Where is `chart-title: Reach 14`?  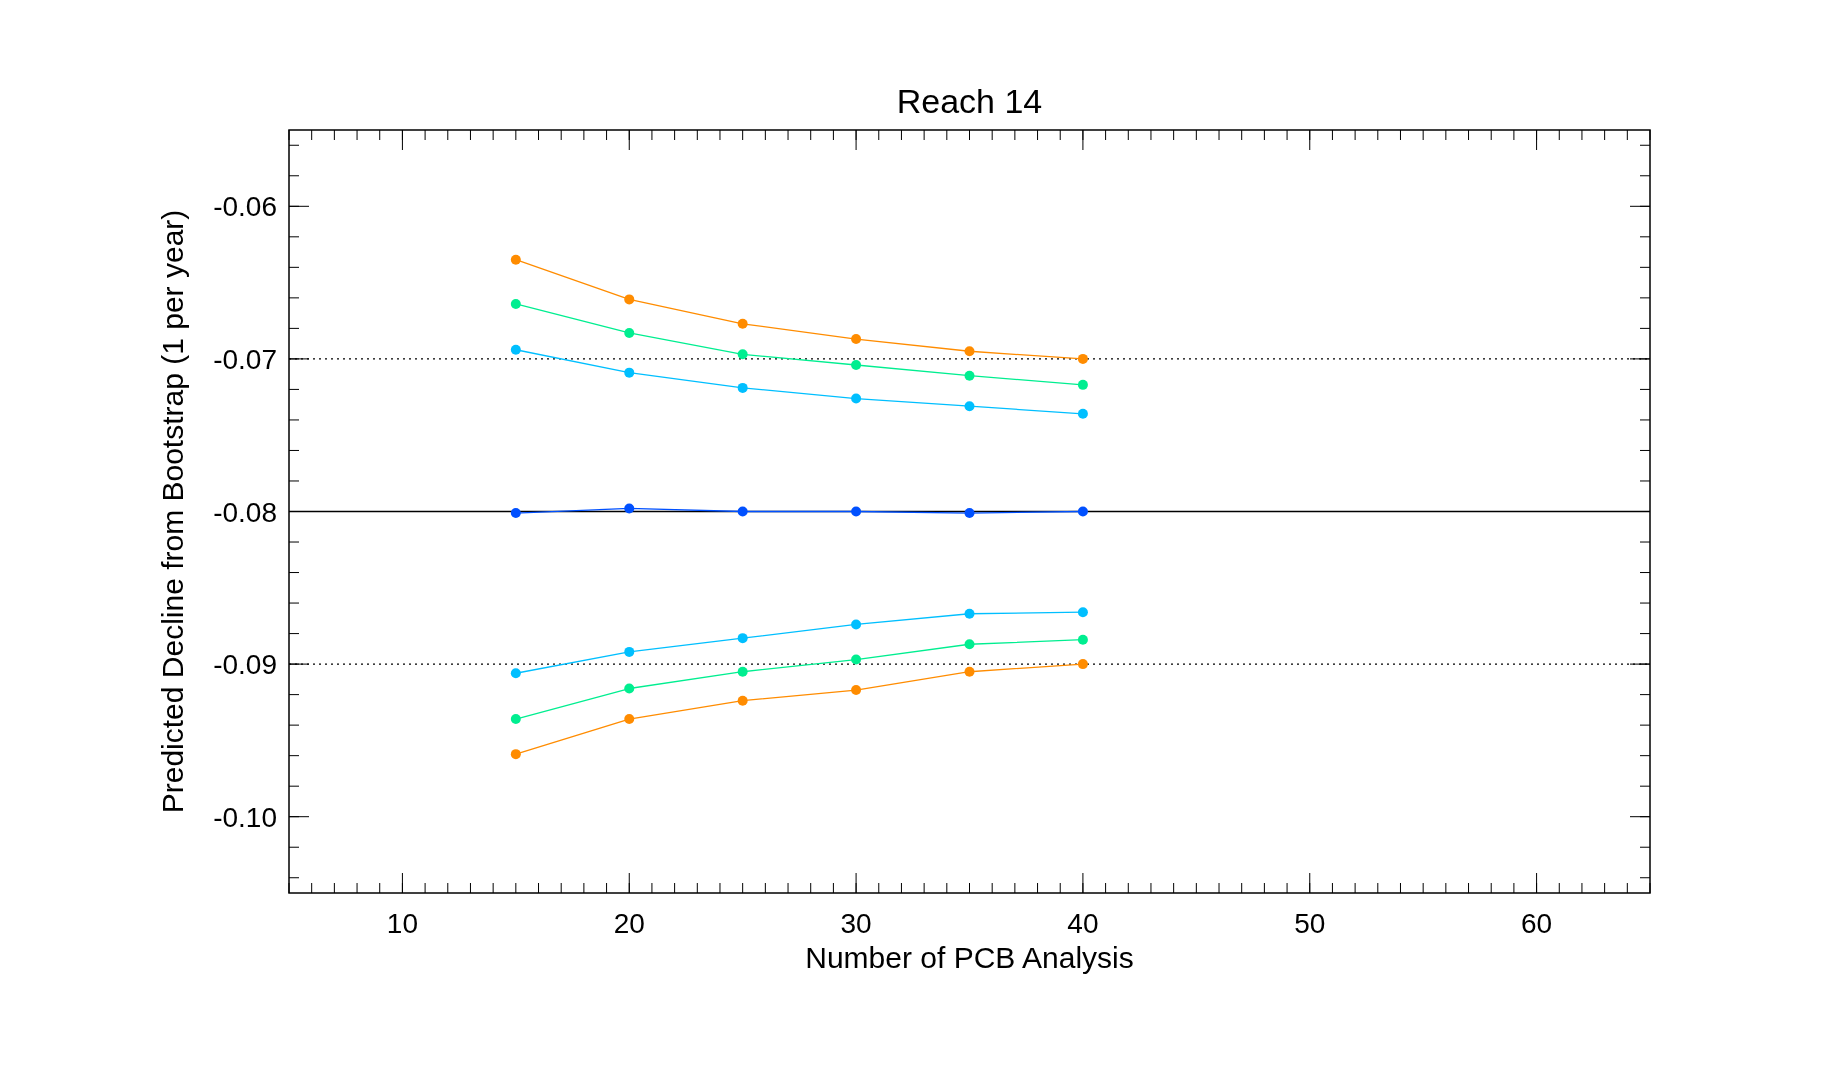
chart-title: Reach 14 is located at coordinates (969, 101).